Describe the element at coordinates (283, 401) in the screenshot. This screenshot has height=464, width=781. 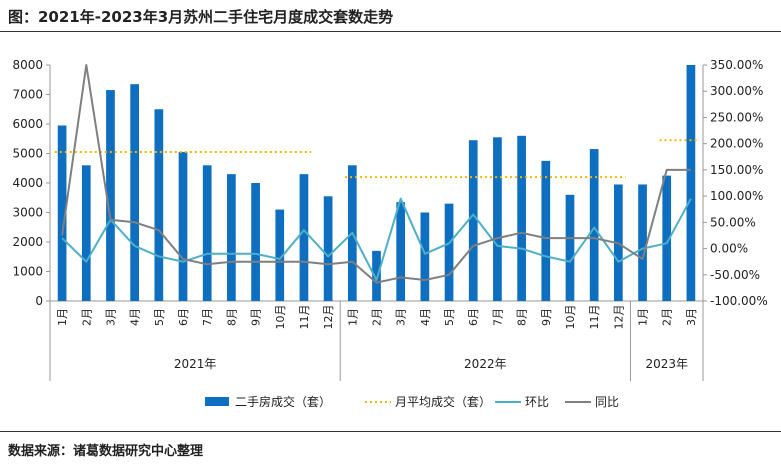
I see `legend-label: 二手房成交（套）` at that location.